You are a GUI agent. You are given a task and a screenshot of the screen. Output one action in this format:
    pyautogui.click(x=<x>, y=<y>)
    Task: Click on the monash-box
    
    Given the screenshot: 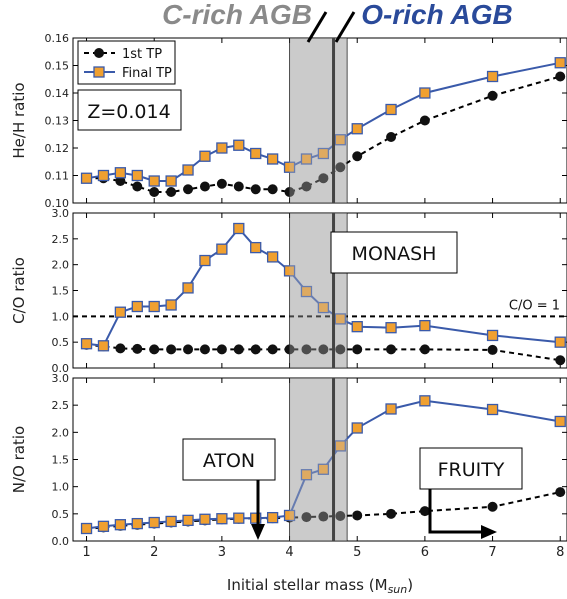 What is the action you would take?
    pyautogui.click(x=394, y=252)
    